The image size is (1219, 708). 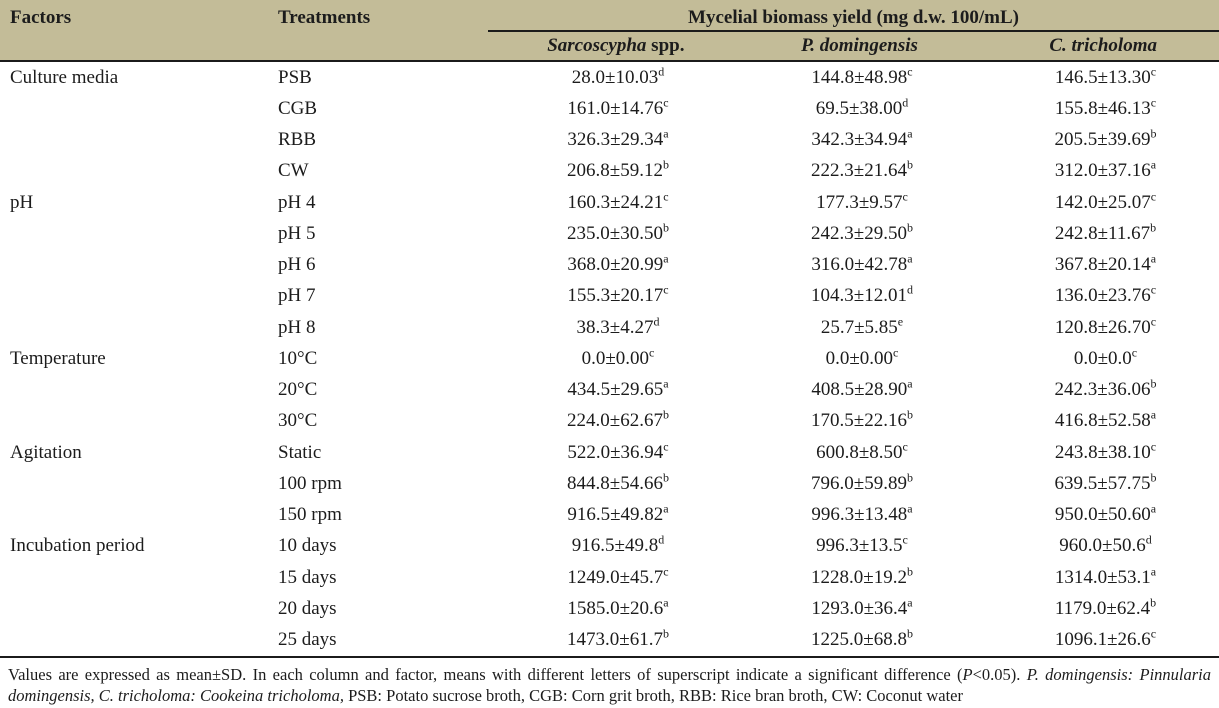 I want to click on mean-sd-value: 796.0±59.89, so click(x=859, y=483).